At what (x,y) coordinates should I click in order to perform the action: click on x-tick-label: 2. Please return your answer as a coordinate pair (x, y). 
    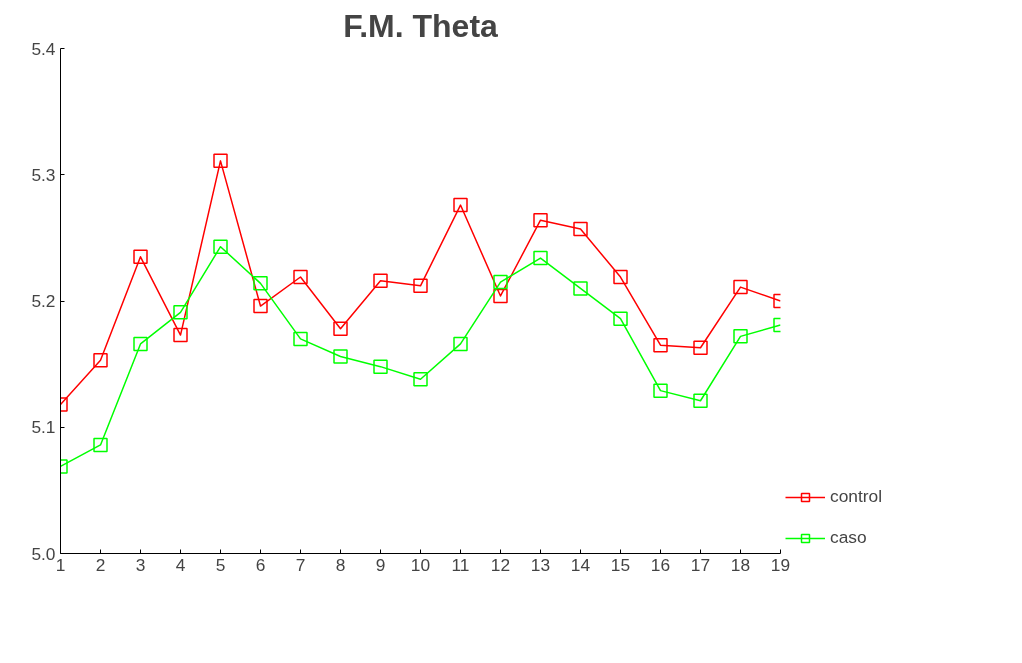
    Looking at the image, I should click on (100, 564).